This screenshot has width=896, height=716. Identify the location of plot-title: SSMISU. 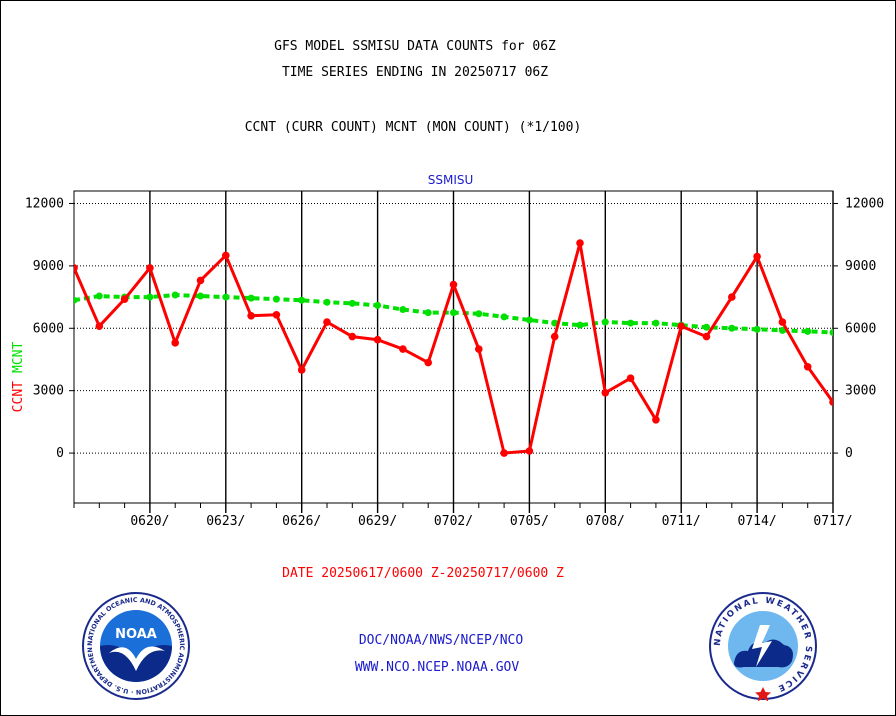
(451, 180).